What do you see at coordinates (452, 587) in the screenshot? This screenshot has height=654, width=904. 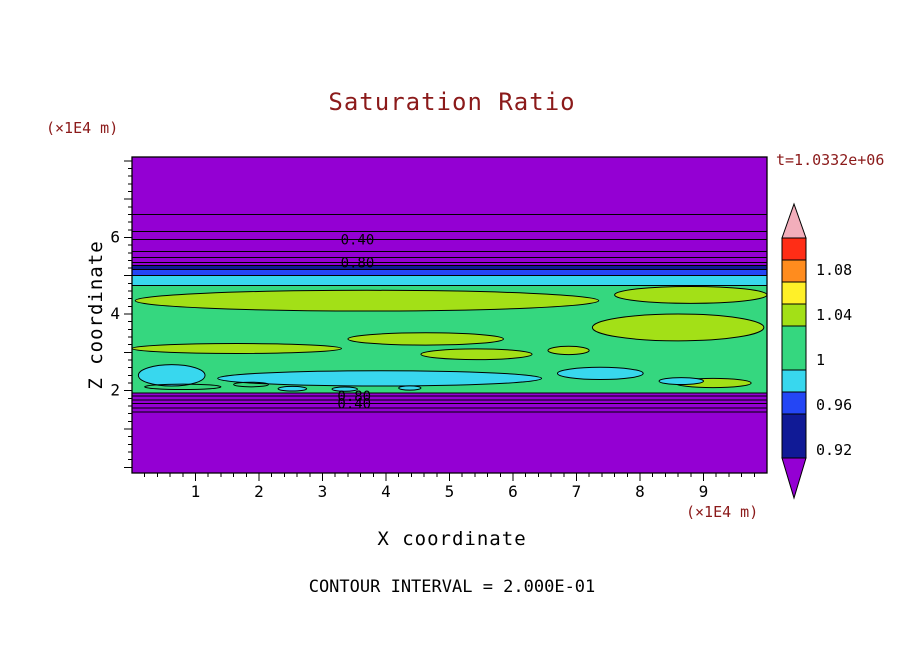 I see `contour-interval-note: CONTOUR INTERVAL = 2.000E-01` at bounding box center [452, 587].